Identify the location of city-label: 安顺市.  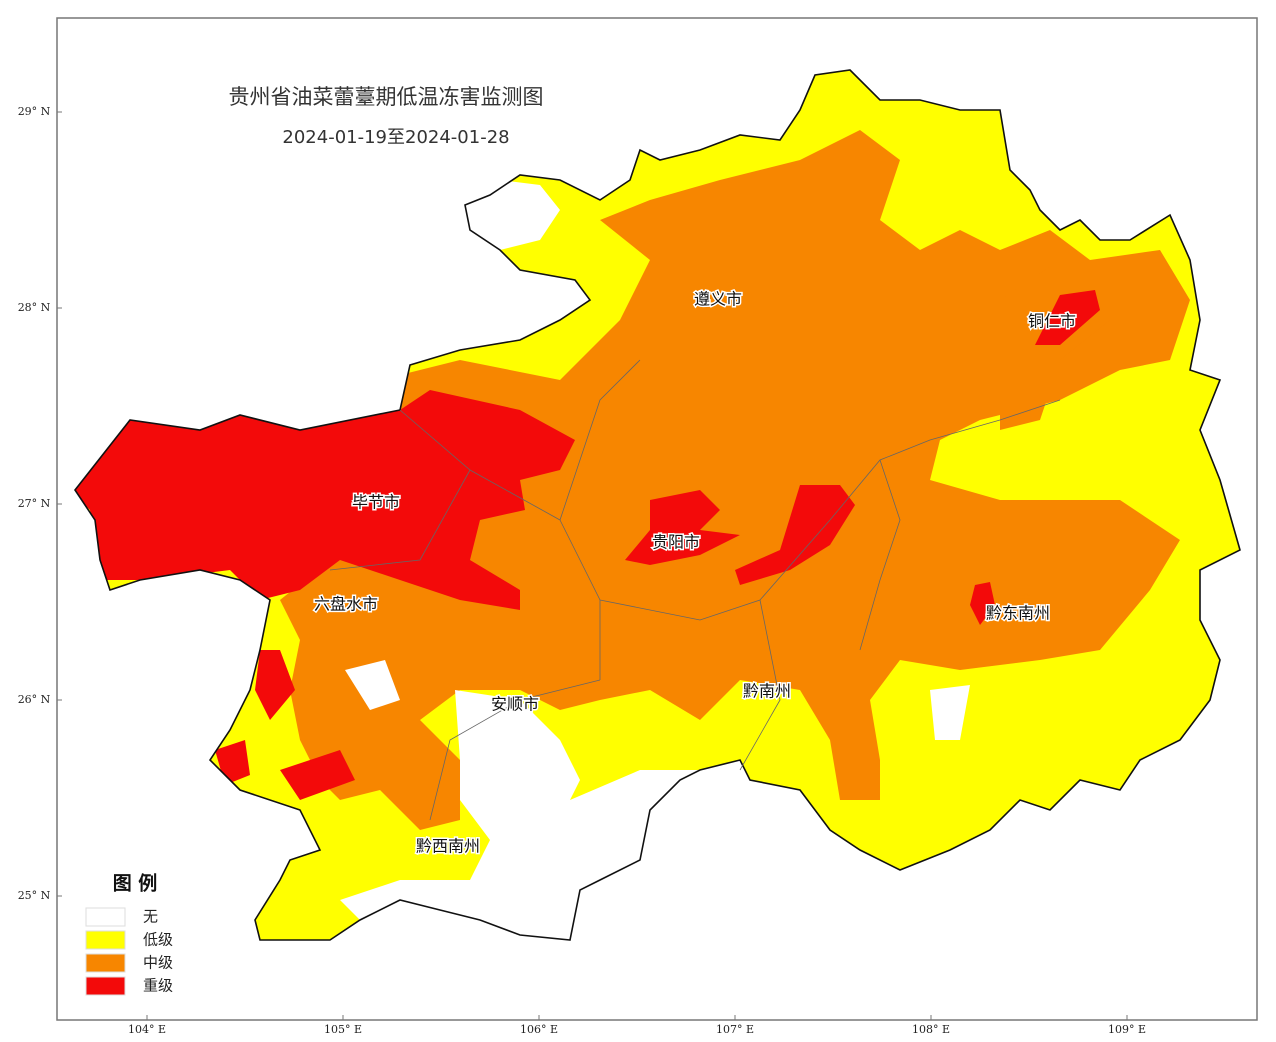
(515, 704).